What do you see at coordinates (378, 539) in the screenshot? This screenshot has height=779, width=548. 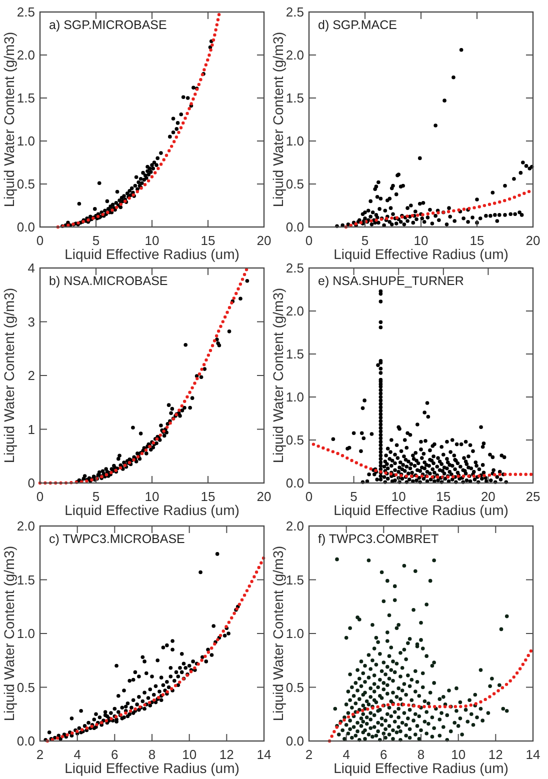 I see `text: f) TWPC3.COMBRET` at bounding box center [378, 539].